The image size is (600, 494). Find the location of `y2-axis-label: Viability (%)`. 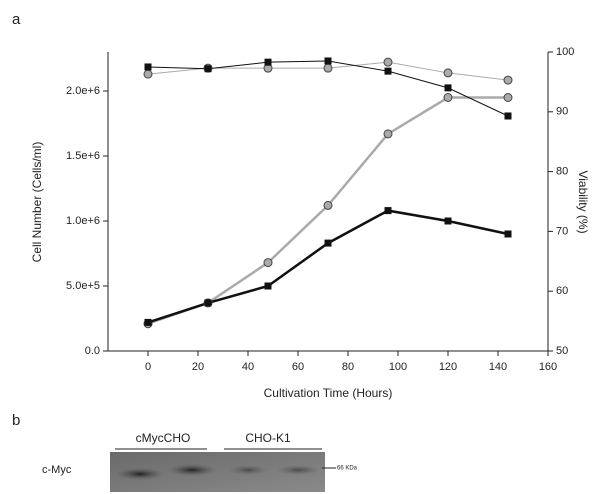

y2-axis-label: Viability (%) is located at coordinates (583, 201).